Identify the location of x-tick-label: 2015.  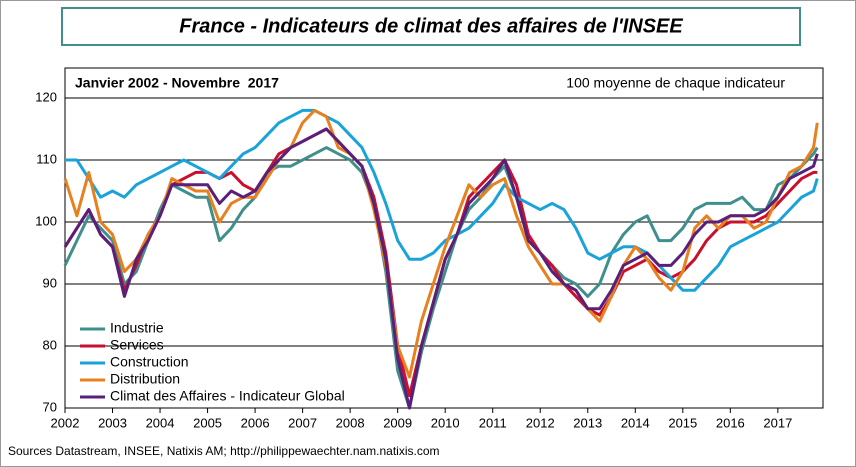
(682, 422).